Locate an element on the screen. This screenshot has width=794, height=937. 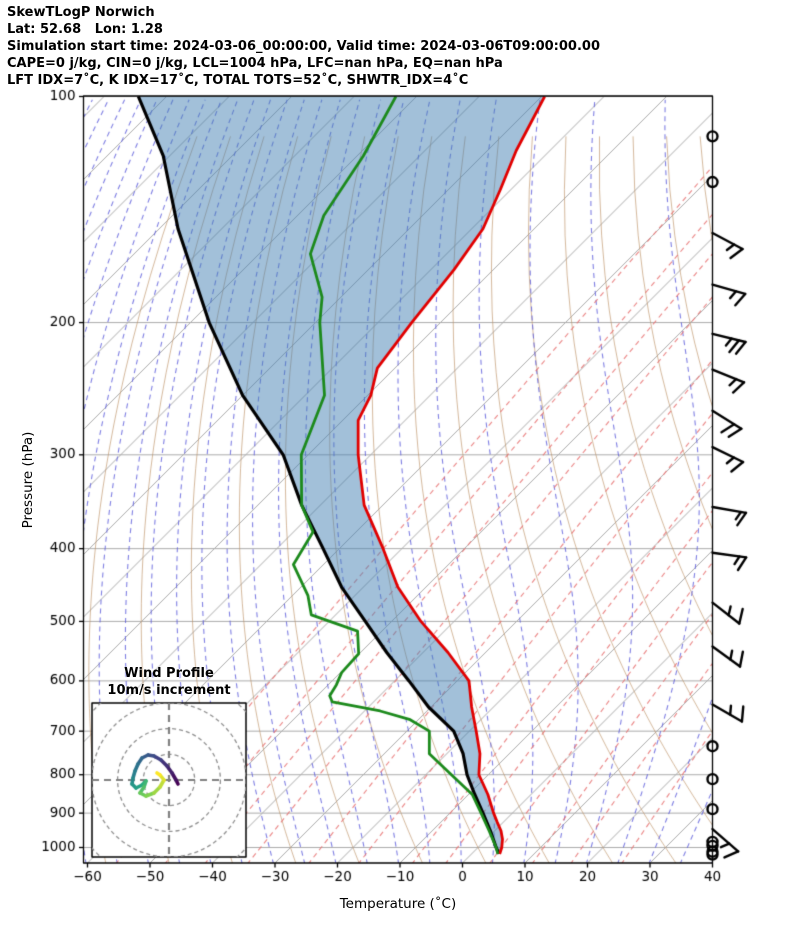
hodograph-title: Wind Profile is located at coordinates (169, 673).